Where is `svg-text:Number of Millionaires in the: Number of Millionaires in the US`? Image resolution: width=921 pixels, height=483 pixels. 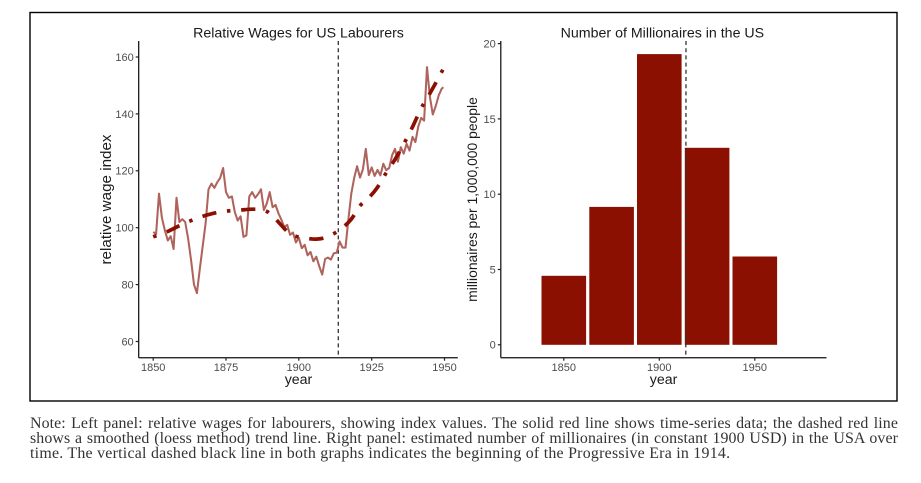 svg-text:Number of Millionaires in the: Number of Millionaires in the US is located at coordinates (662, 34).